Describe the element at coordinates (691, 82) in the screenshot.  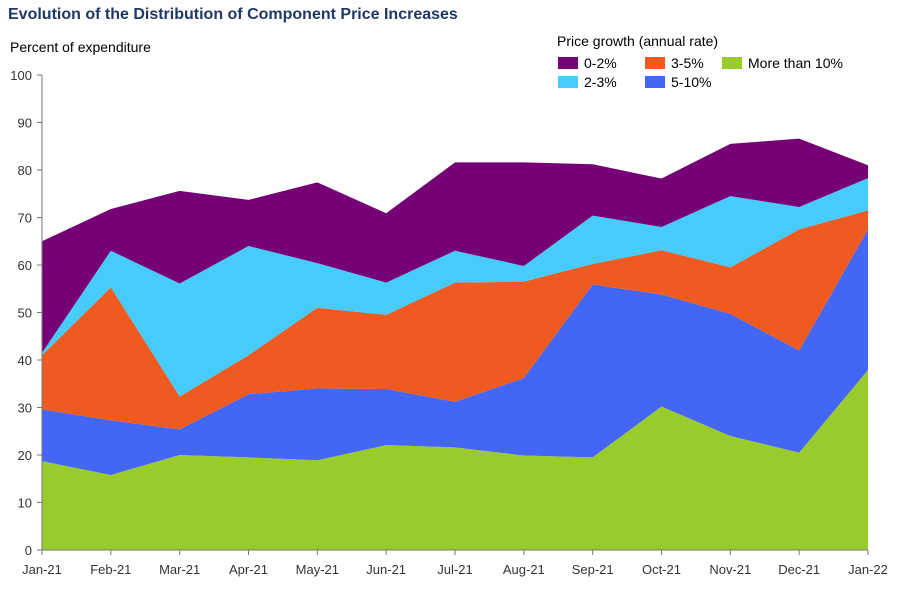
I see `legend-label: 5-10%` at that location.